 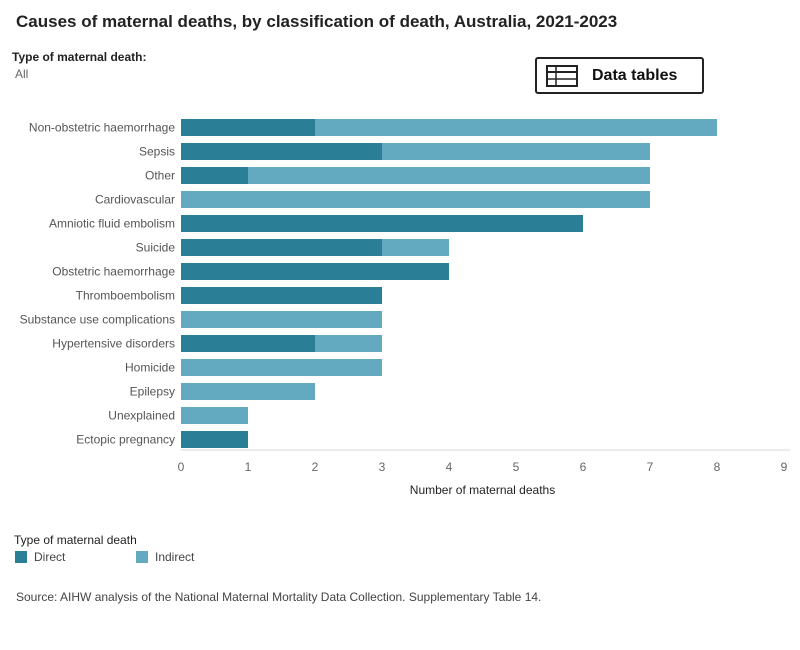 What do you see at coordinates (113, 344) in the screenshot?
I see `category-label: Hypertensive disorders` at bounding box center [113, 344].